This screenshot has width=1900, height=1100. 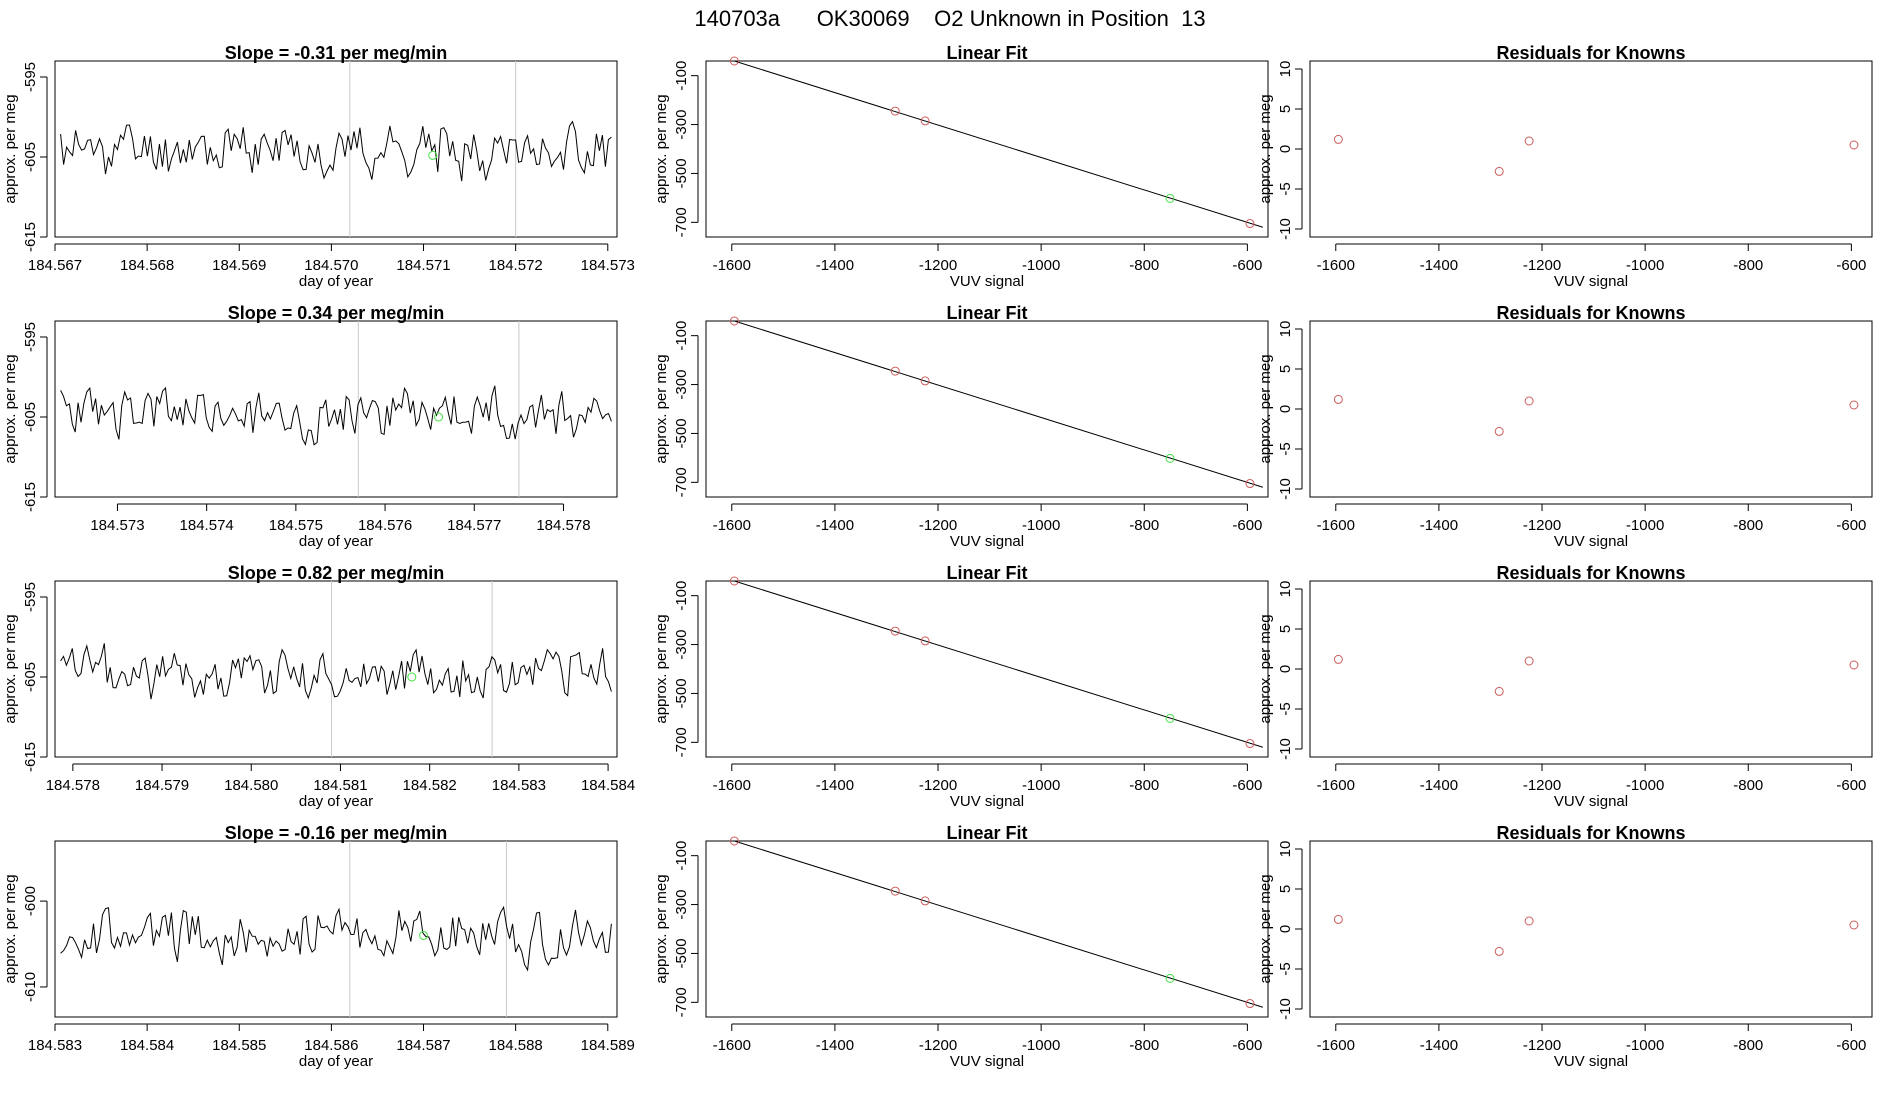 I want to click on y-tick-label: -5, so click(x=1285, y=708).